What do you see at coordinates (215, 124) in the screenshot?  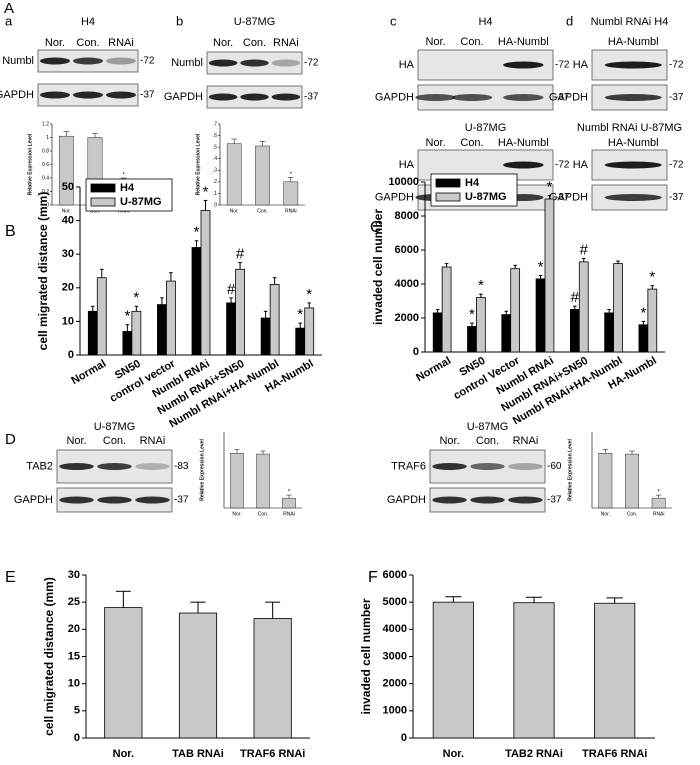 I see `y-tick-label: .7` at bounding box center [215, 124].